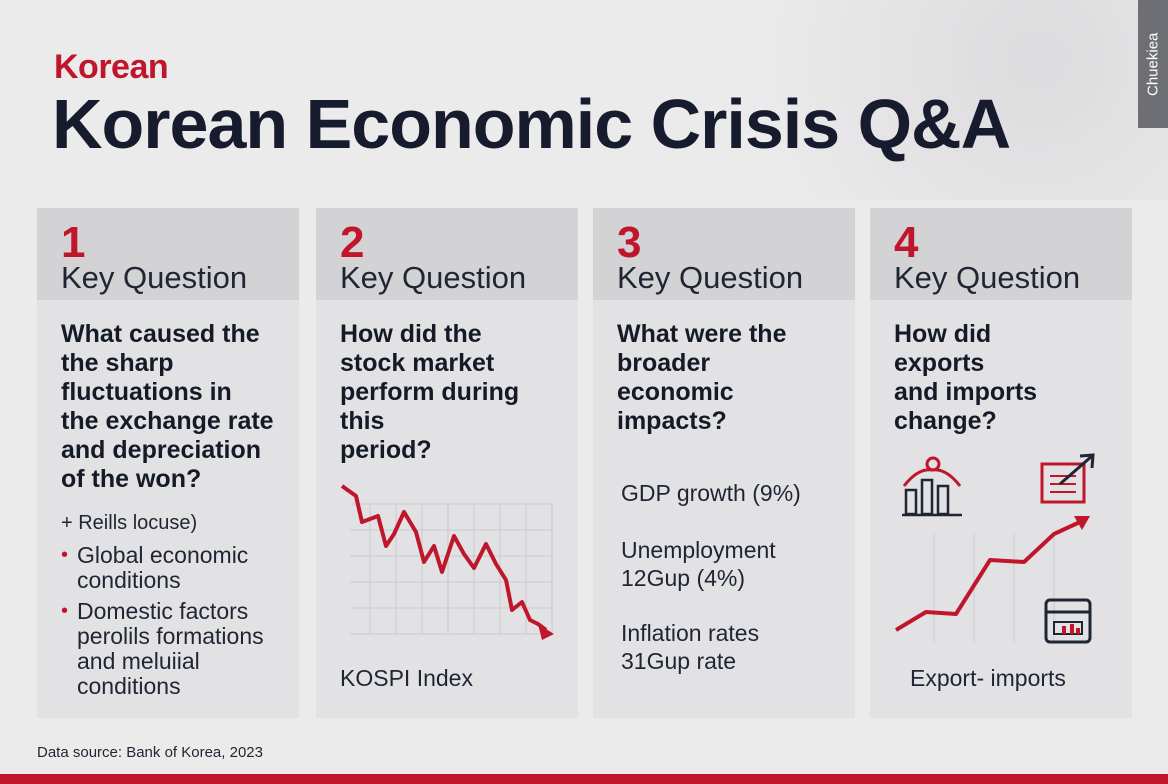 This screenshot has height=784, width=1168. Describe the element at coordinates (690, 633) in the screenshot. I see `stat-inflation: Inflation rates` at that location.